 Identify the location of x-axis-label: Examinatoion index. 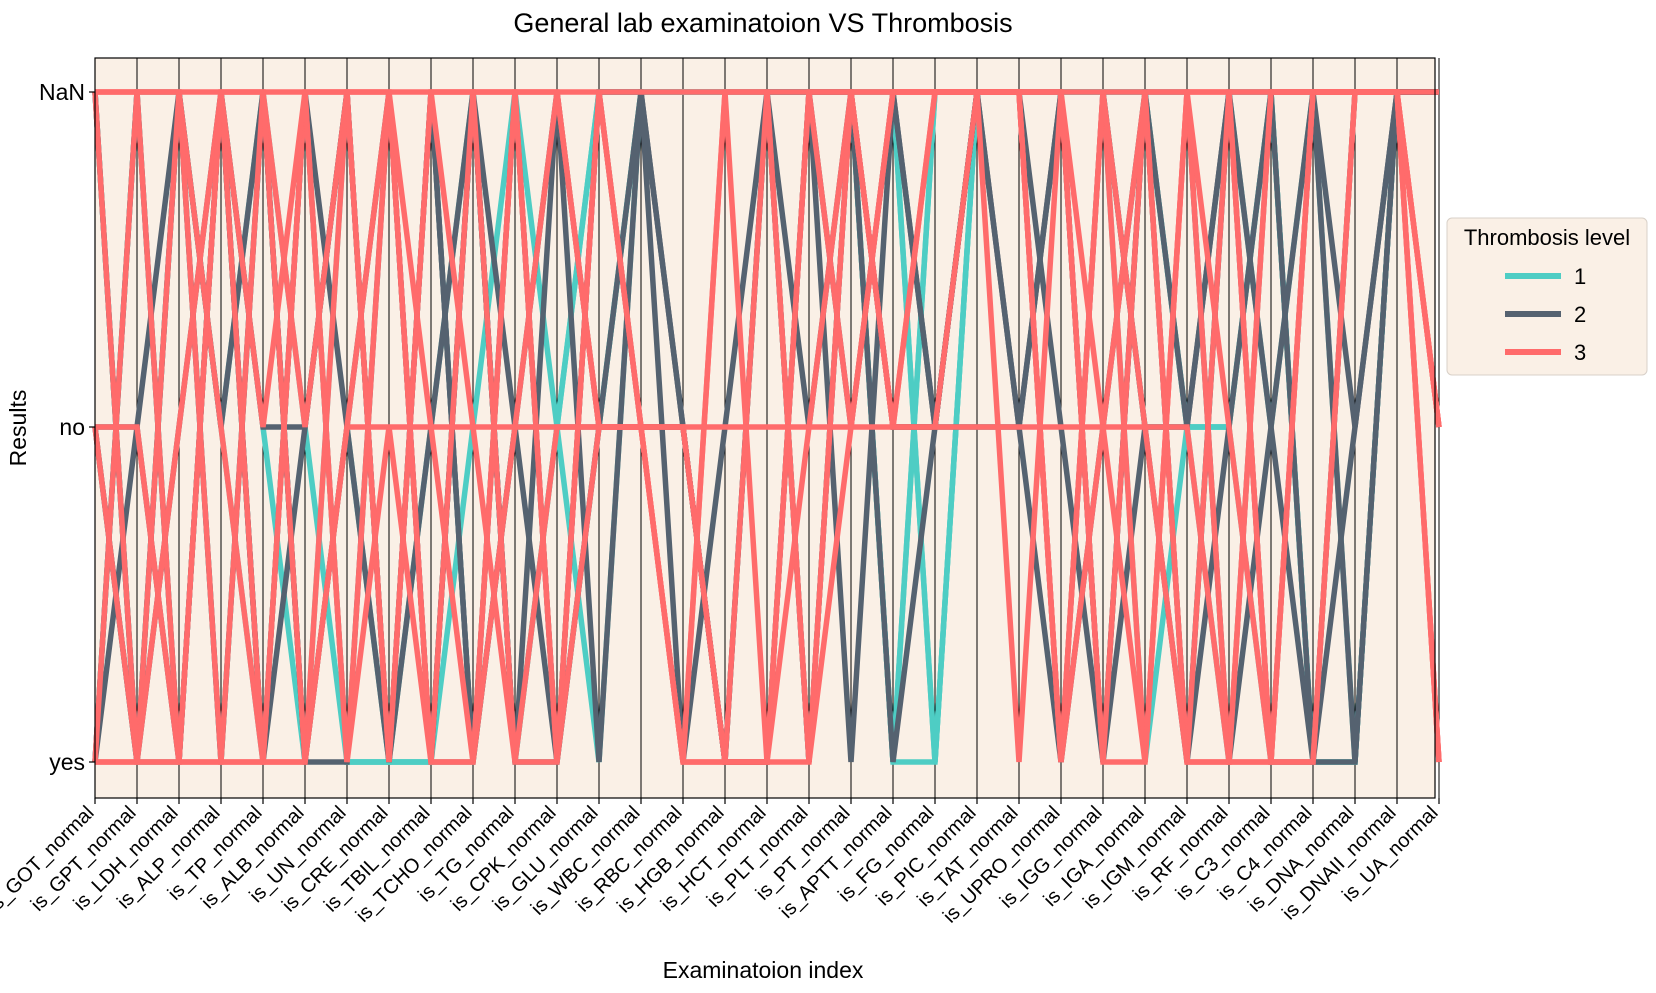
(763, 970).